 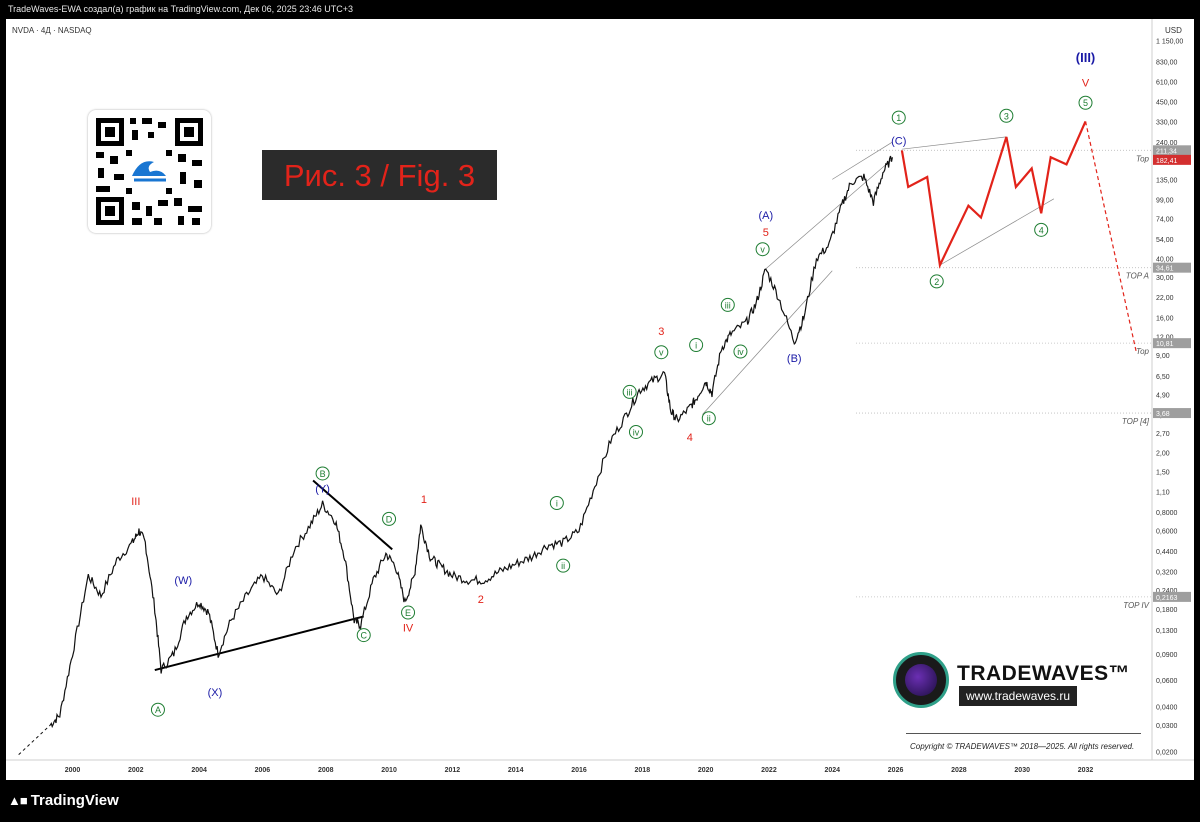 What do you see at coordinates (579, 770) in the screenshot?
I see `x-tick-label: 2016` at bounding box center [579, 770].